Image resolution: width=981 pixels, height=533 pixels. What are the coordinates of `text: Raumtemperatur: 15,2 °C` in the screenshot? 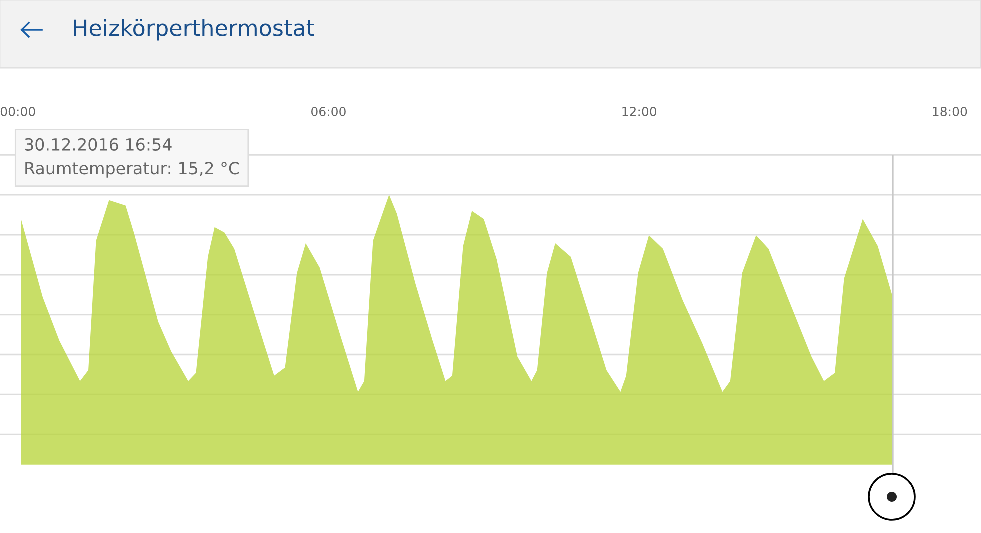 It's located at (133, 170).